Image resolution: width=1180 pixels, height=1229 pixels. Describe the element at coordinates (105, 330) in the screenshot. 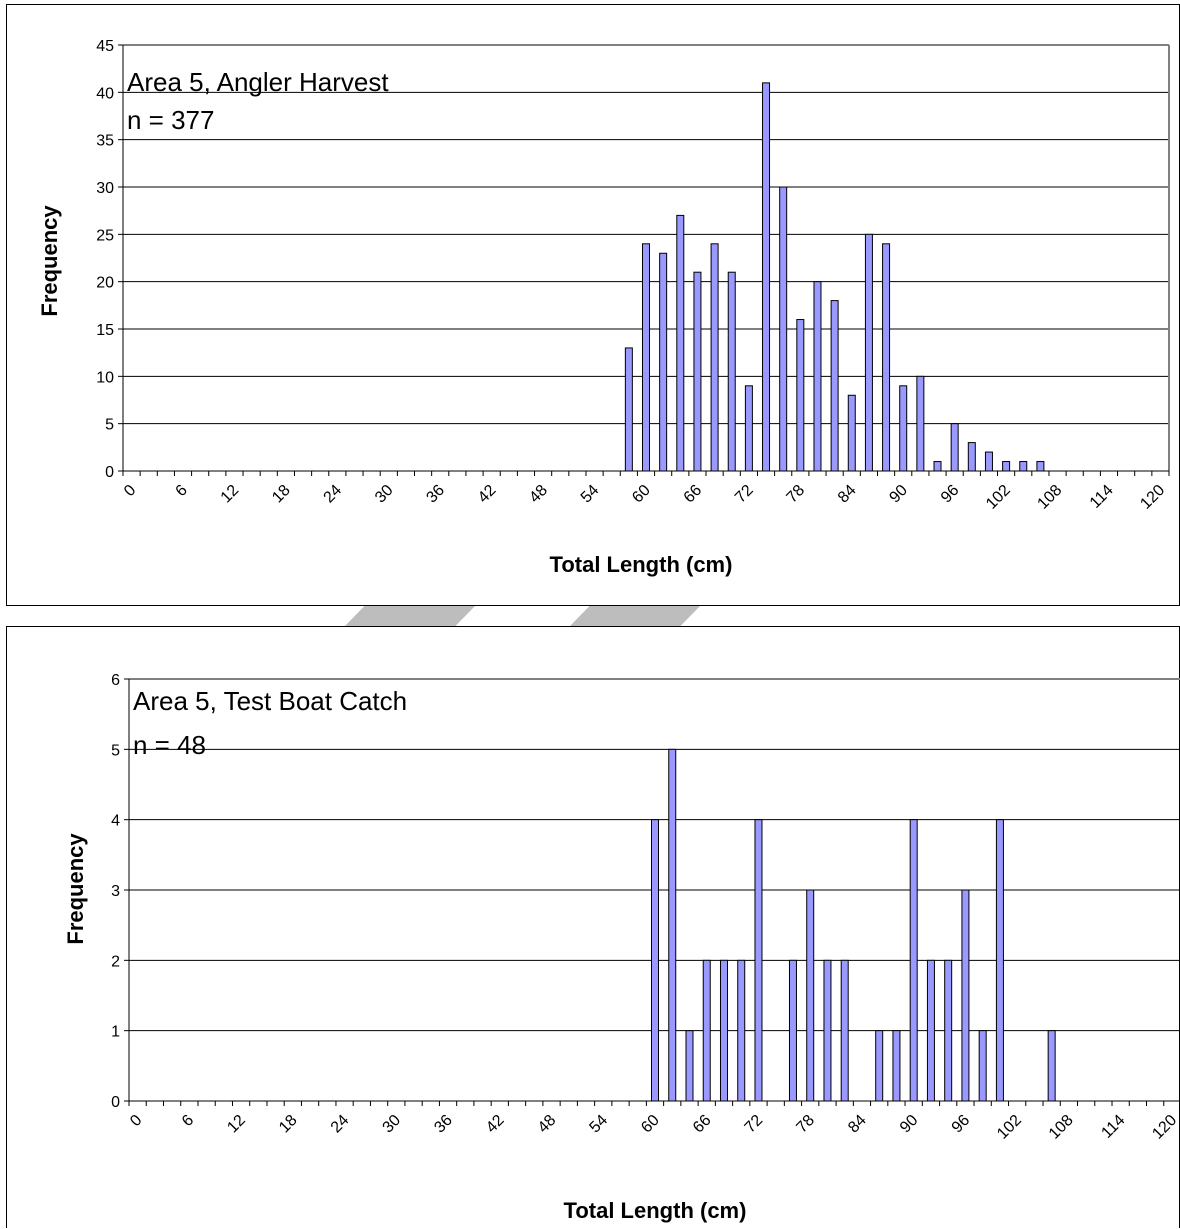

I see `y-tick-label: 15` at that location.